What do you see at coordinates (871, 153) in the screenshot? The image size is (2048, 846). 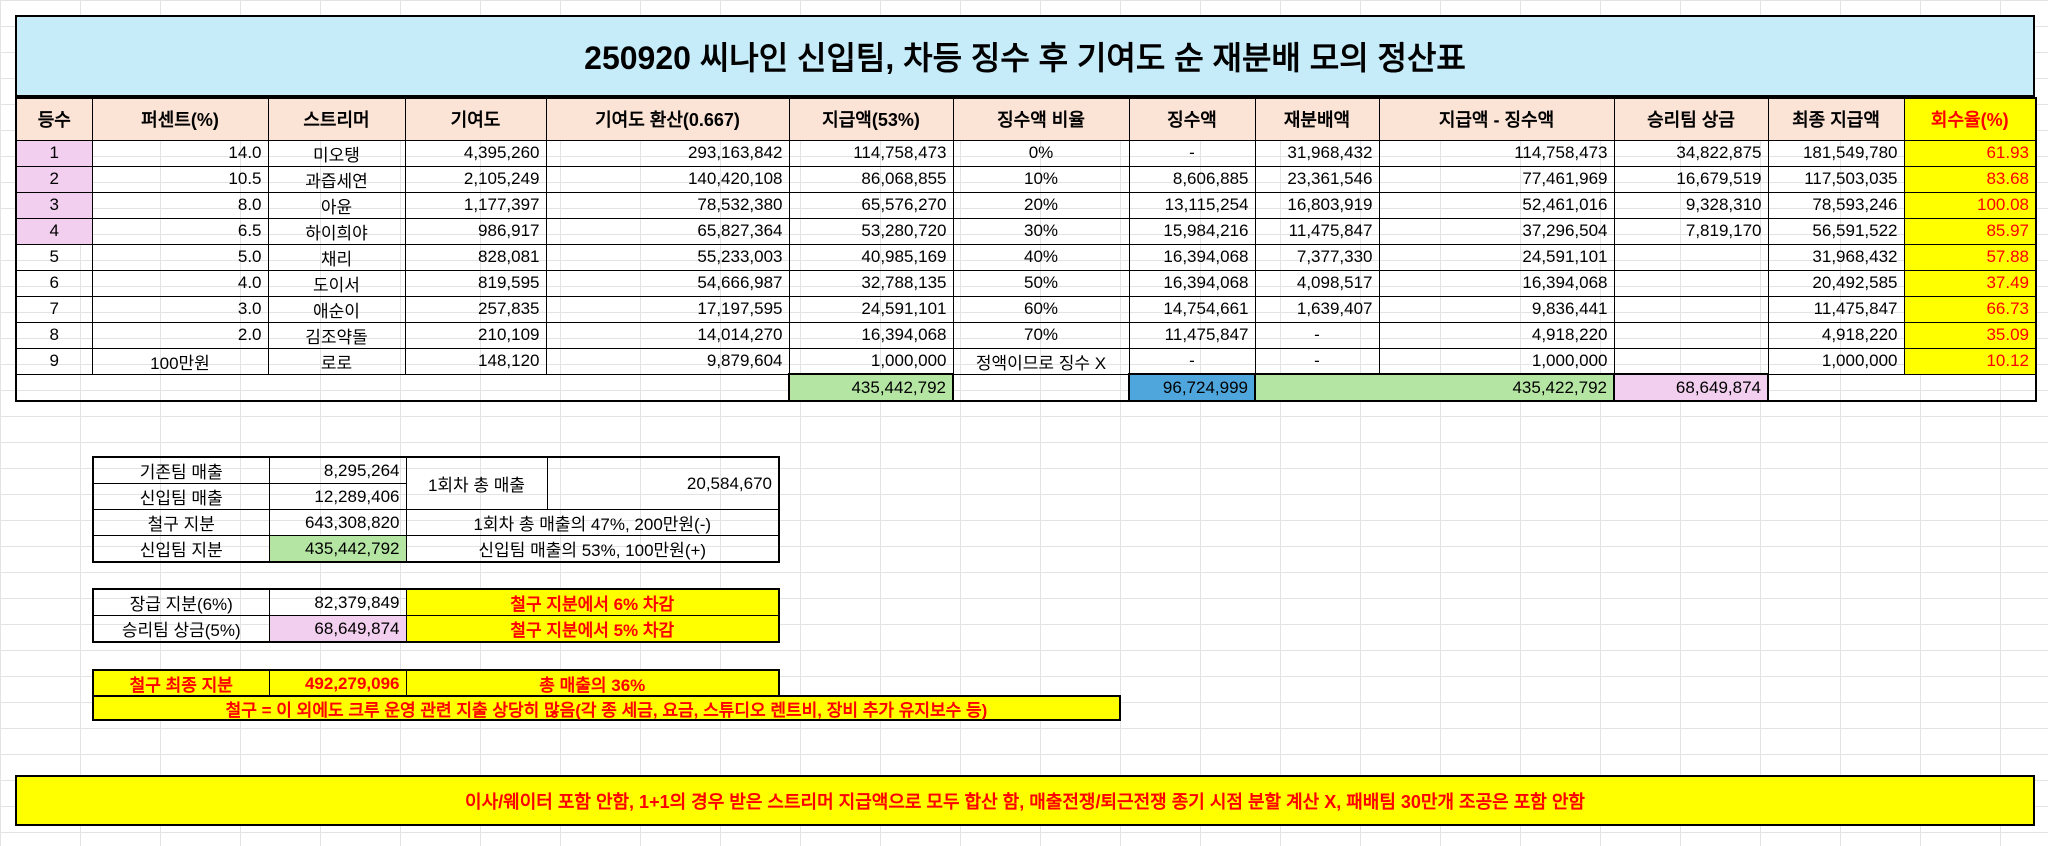 I see `cell-payout: 114,758,473` at bounding box center [871, 153].